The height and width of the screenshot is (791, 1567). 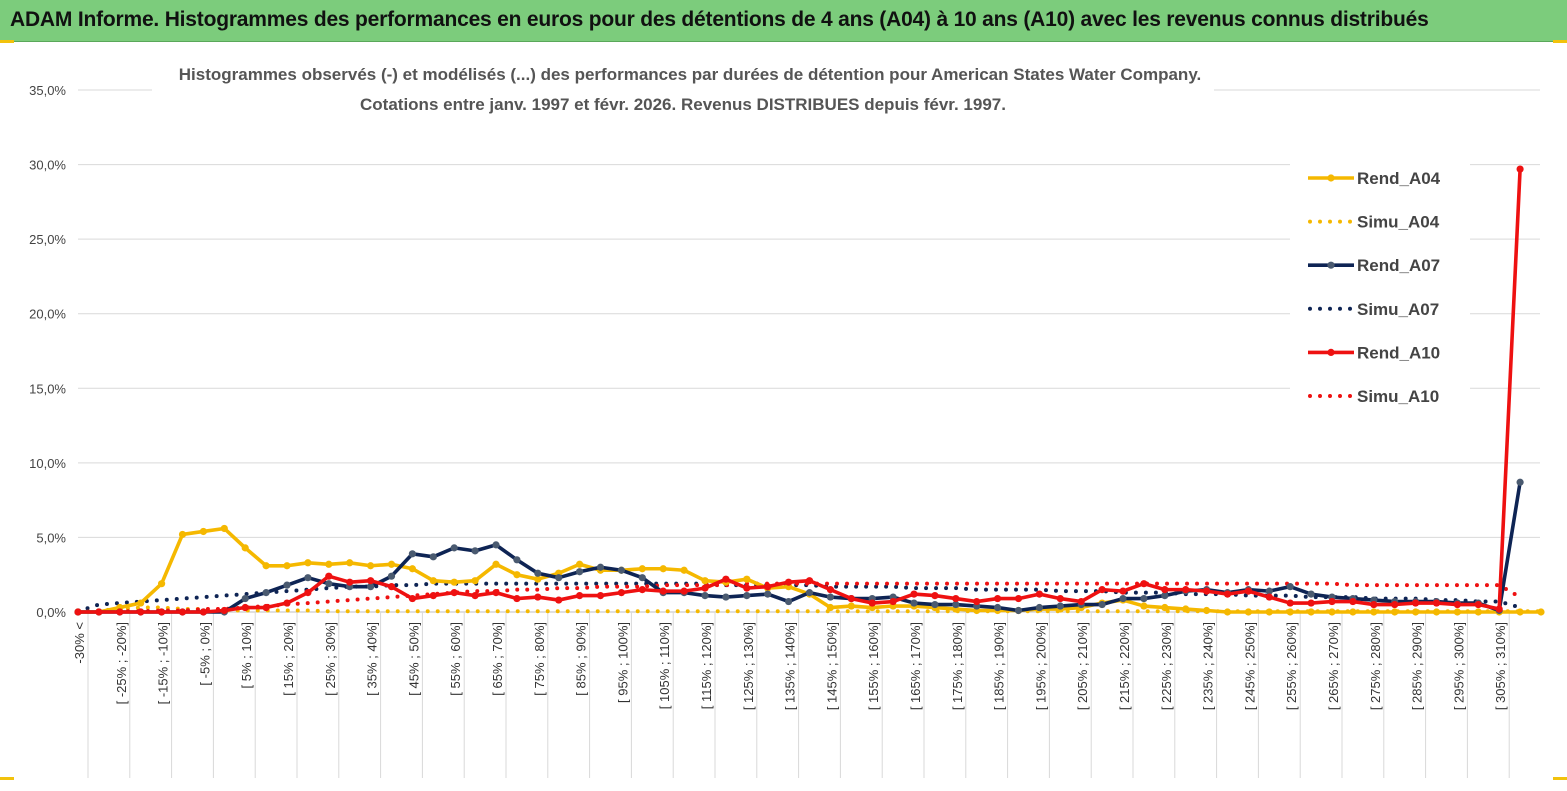 I want to click on x-tick-label: [ 235% ; 240%], so click(x=1208, y=666).